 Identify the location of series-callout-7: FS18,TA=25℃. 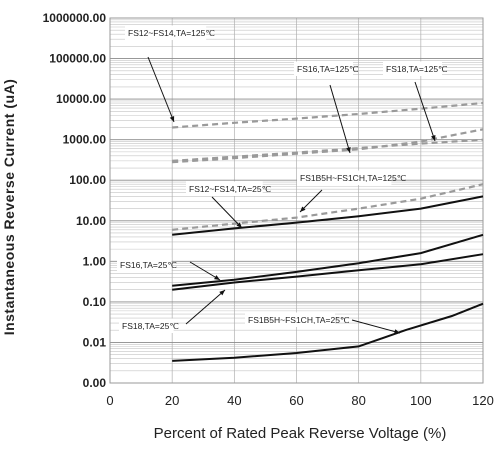
(172, 311).